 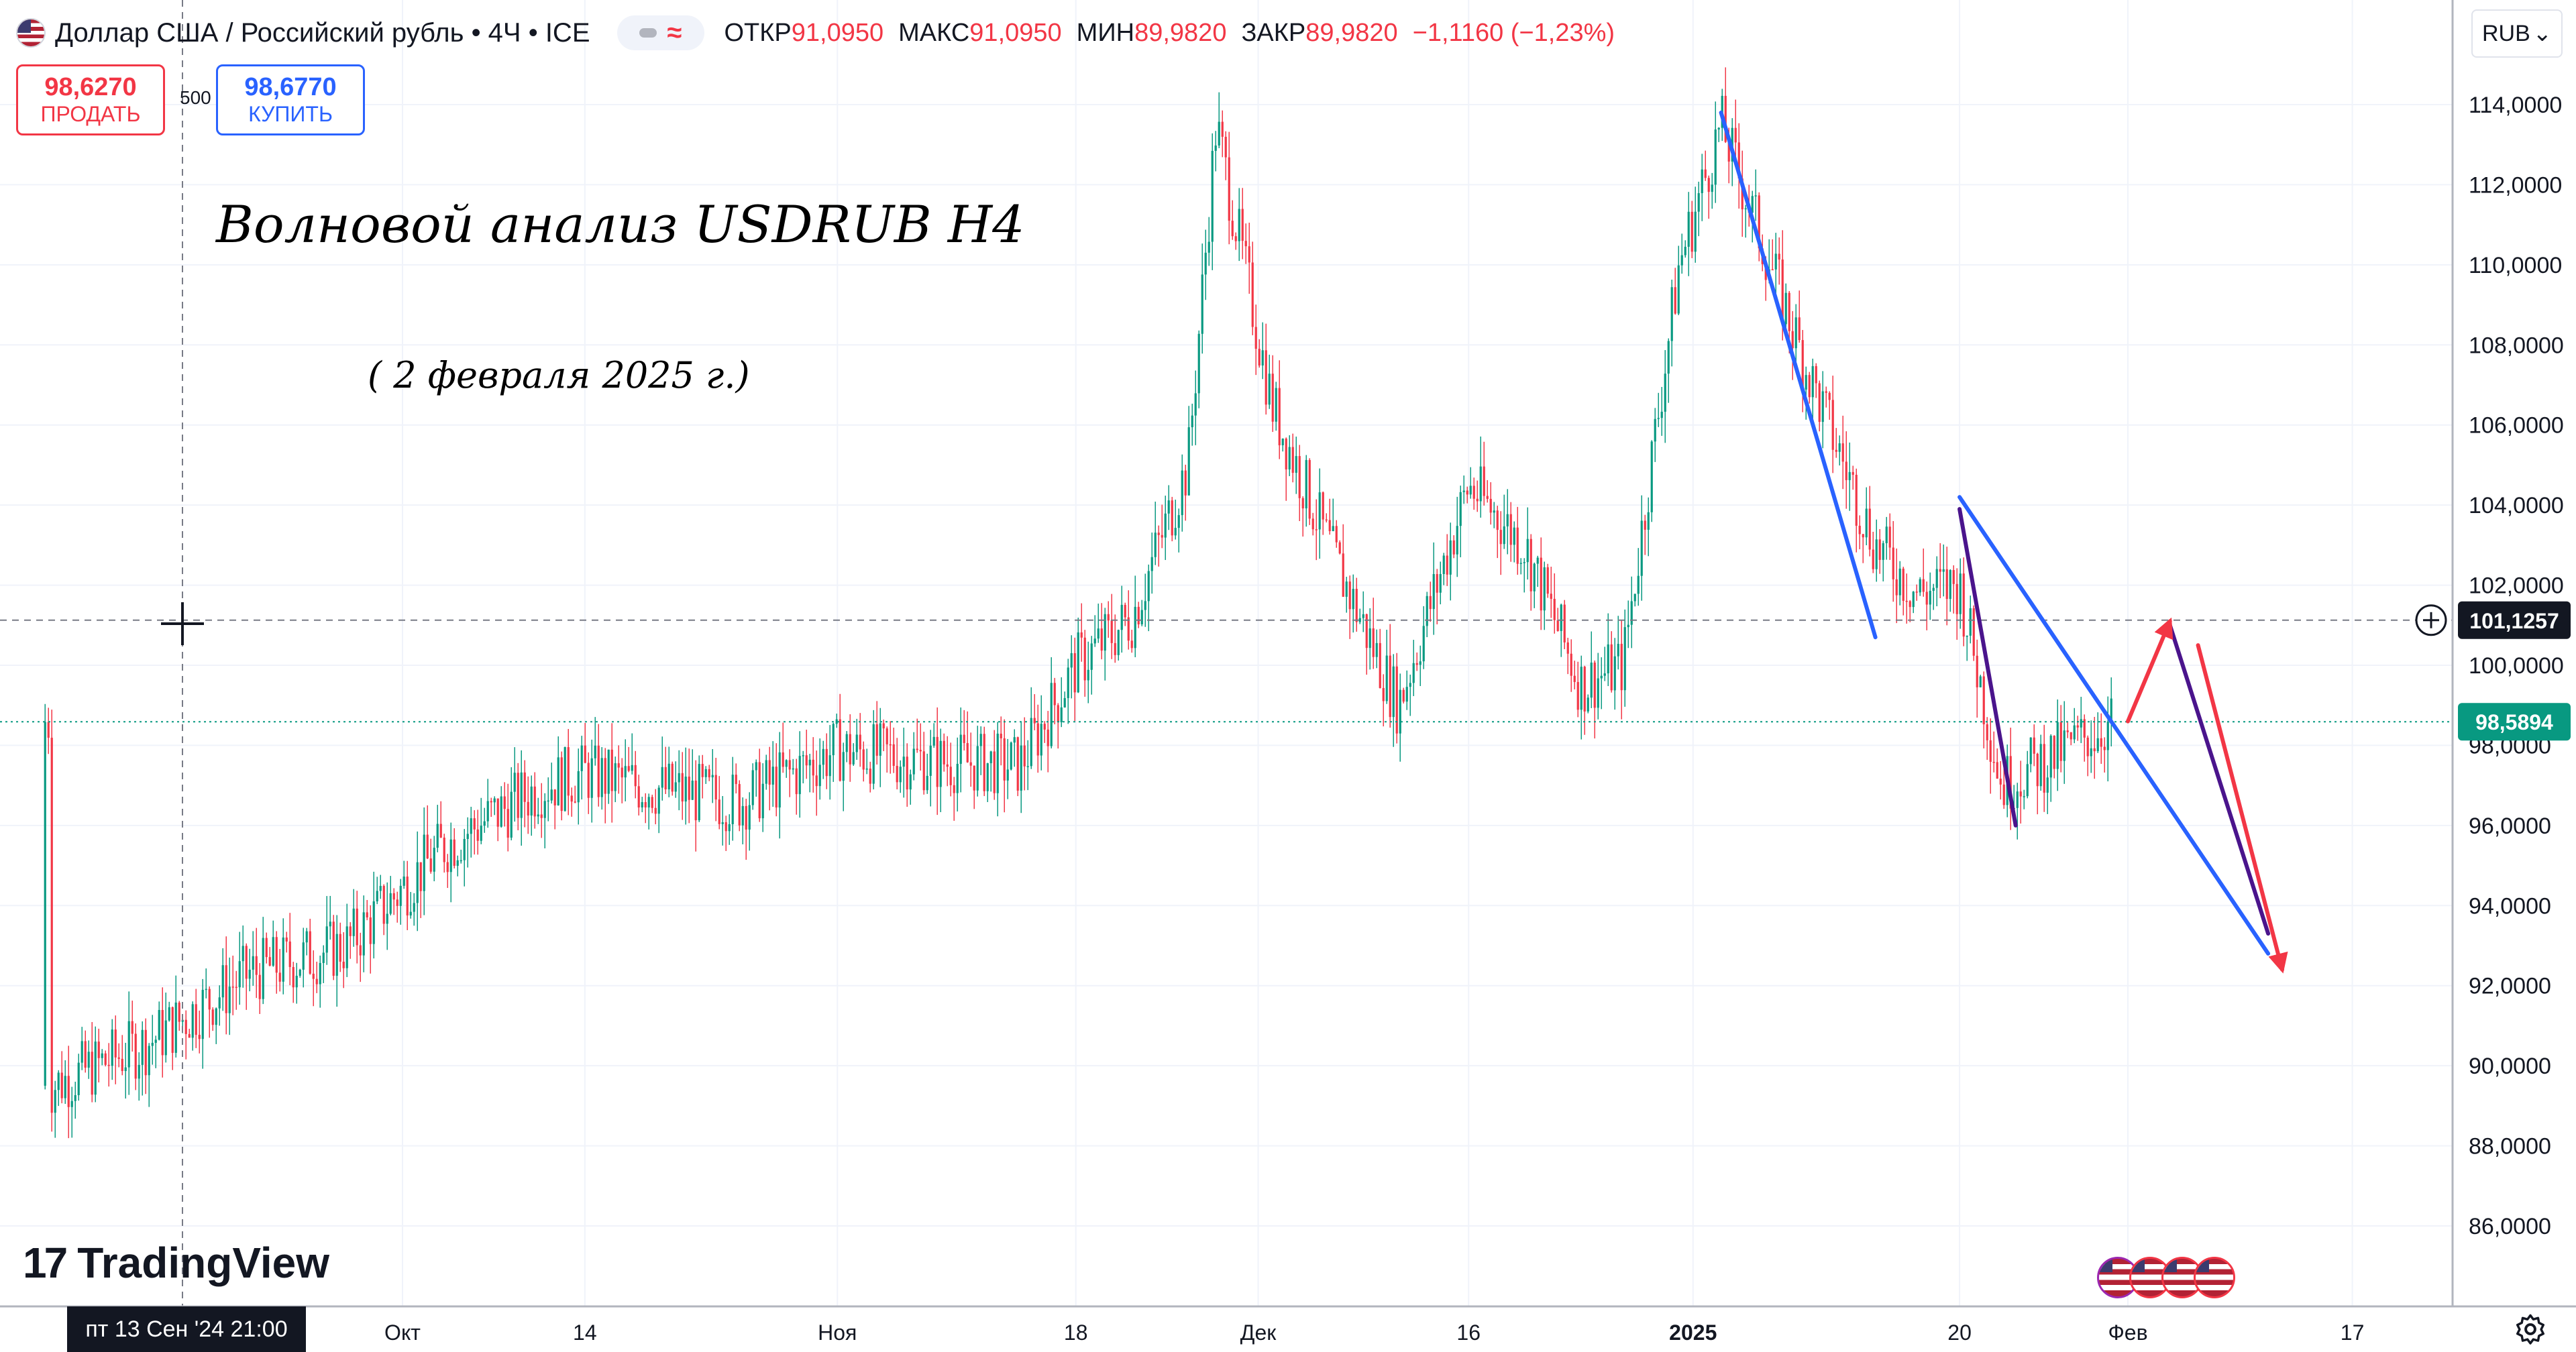 I want to click on y-tick-label: 90,0000, so click(x=2510, y=1066).